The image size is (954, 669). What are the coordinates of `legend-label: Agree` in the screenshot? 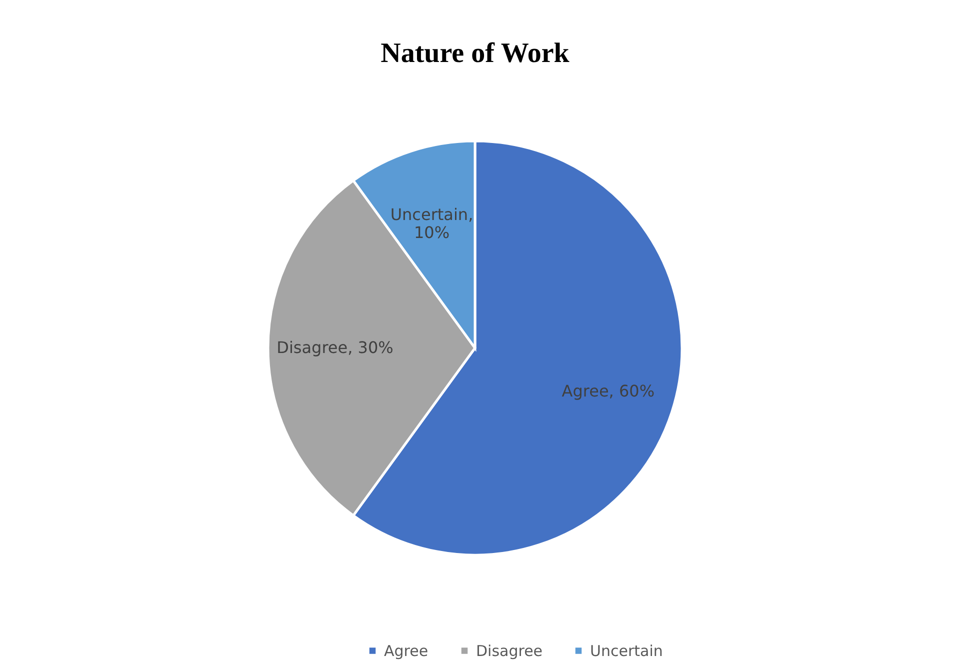 It's located at (406, 651).